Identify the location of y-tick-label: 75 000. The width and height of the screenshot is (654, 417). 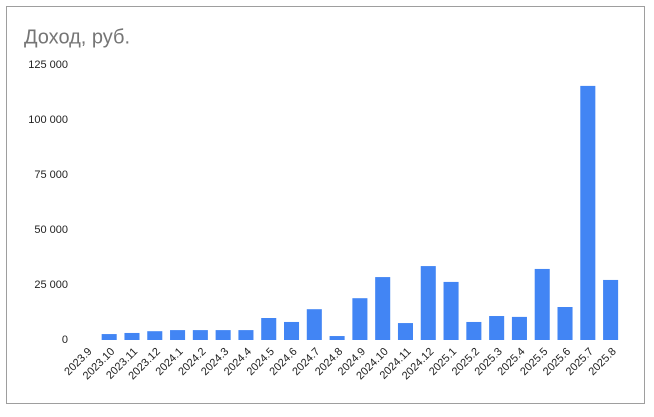
(51, 175).